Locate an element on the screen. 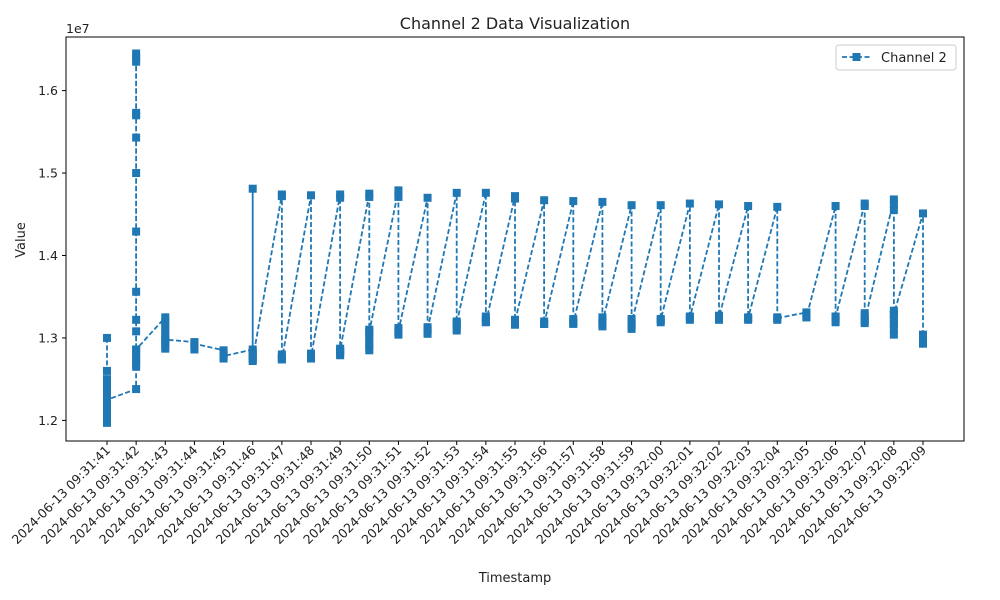 Image resolution: width=1000 pixels, height=600 pixels. y-tick-label: 1.4 is located at coordinates (48, 255).